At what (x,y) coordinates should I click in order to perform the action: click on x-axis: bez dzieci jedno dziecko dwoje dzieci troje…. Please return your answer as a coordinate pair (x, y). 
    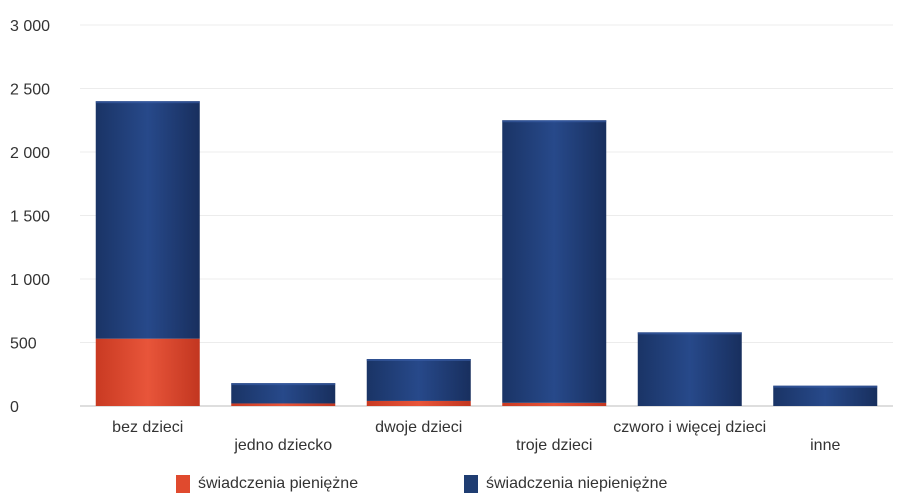
    Looking at the image, I should click on (476, 436).